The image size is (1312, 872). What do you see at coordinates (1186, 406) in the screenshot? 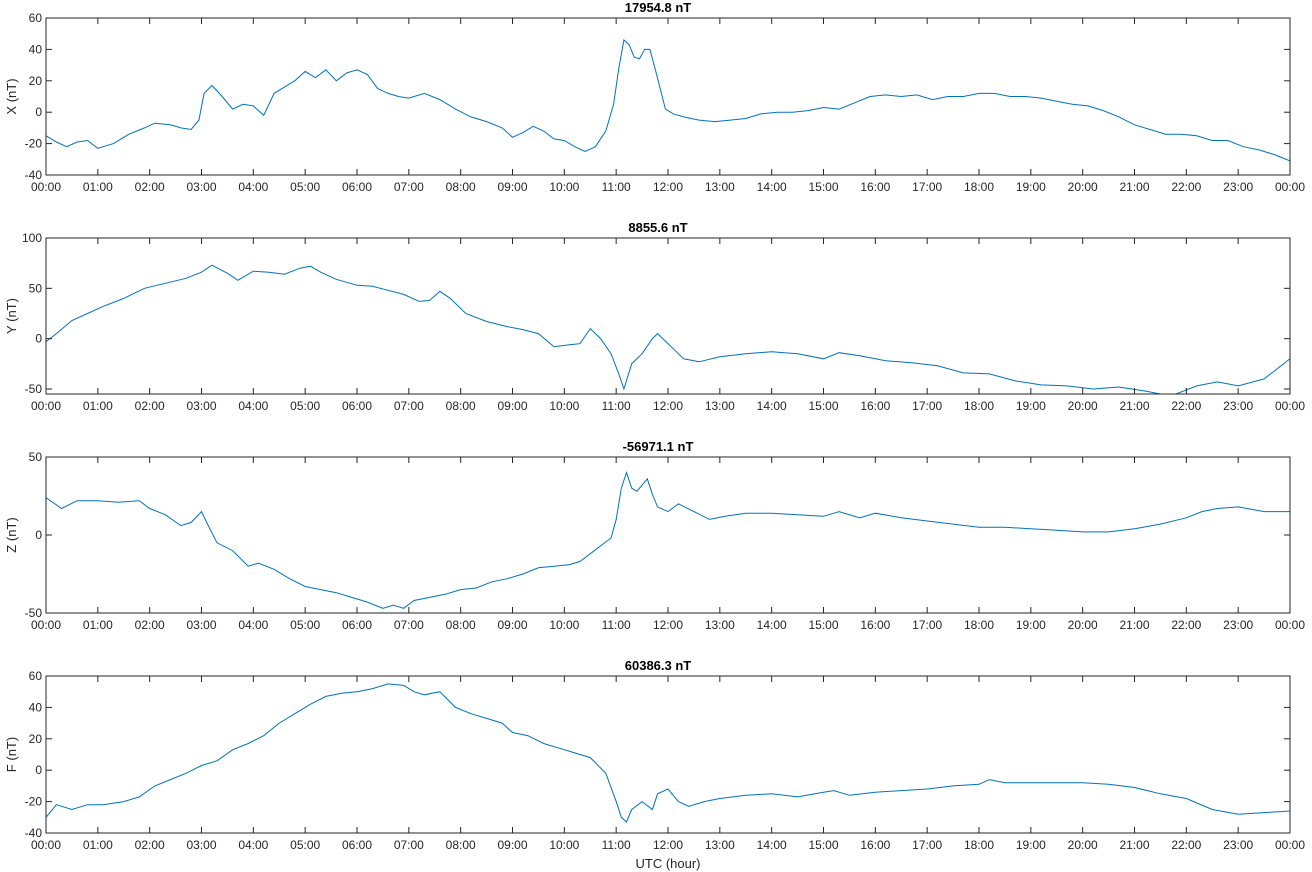
I see `panel-y-xtick-label: 22:00` at bounding box center [1186, 406].